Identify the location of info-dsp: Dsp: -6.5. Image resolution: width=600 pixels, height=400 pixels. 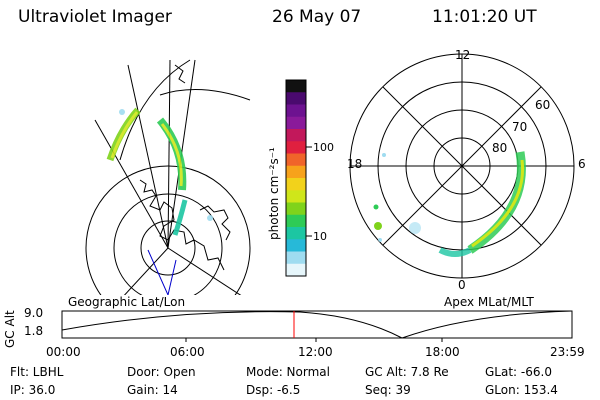
(273, 390).